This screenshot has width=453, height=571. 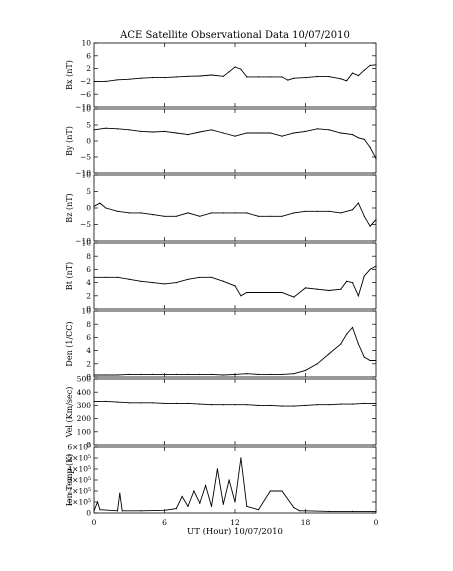 I want to click on y-tick-label: 8, so click(x=88, y=256).